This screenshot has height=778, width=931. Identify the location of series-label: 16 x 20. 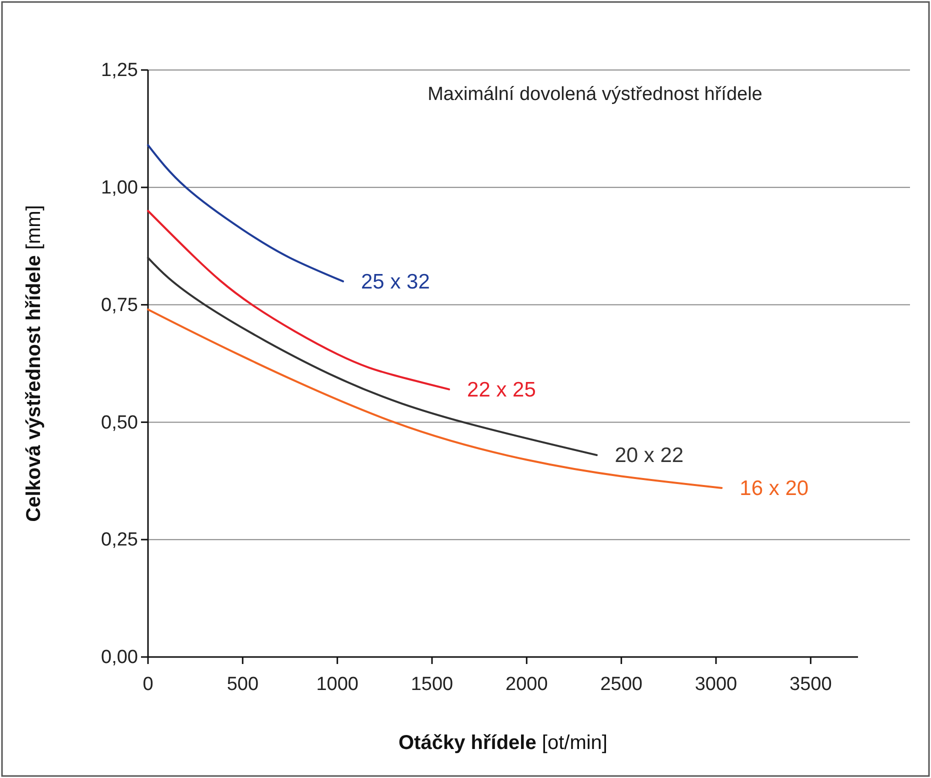
(774, 488).